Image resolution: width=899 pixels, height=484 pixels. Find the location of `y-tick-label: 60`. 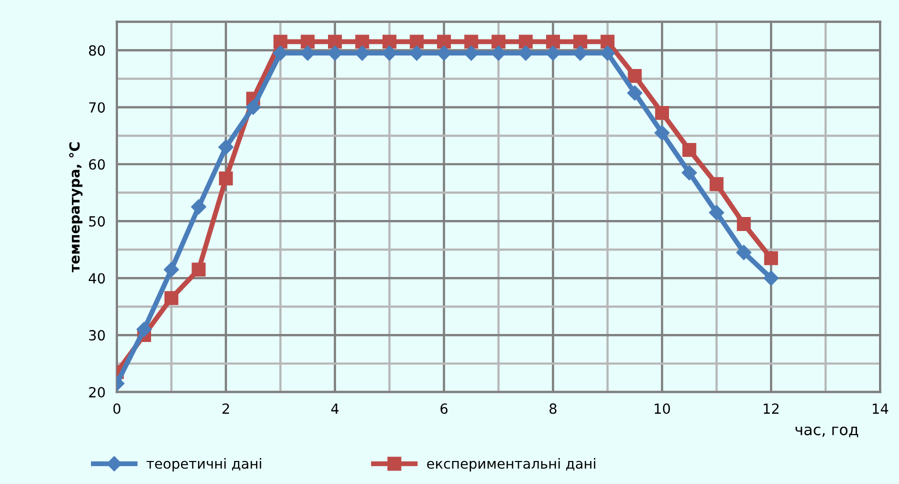

y-tick-label: 60 is located at coordinates (97, 164).